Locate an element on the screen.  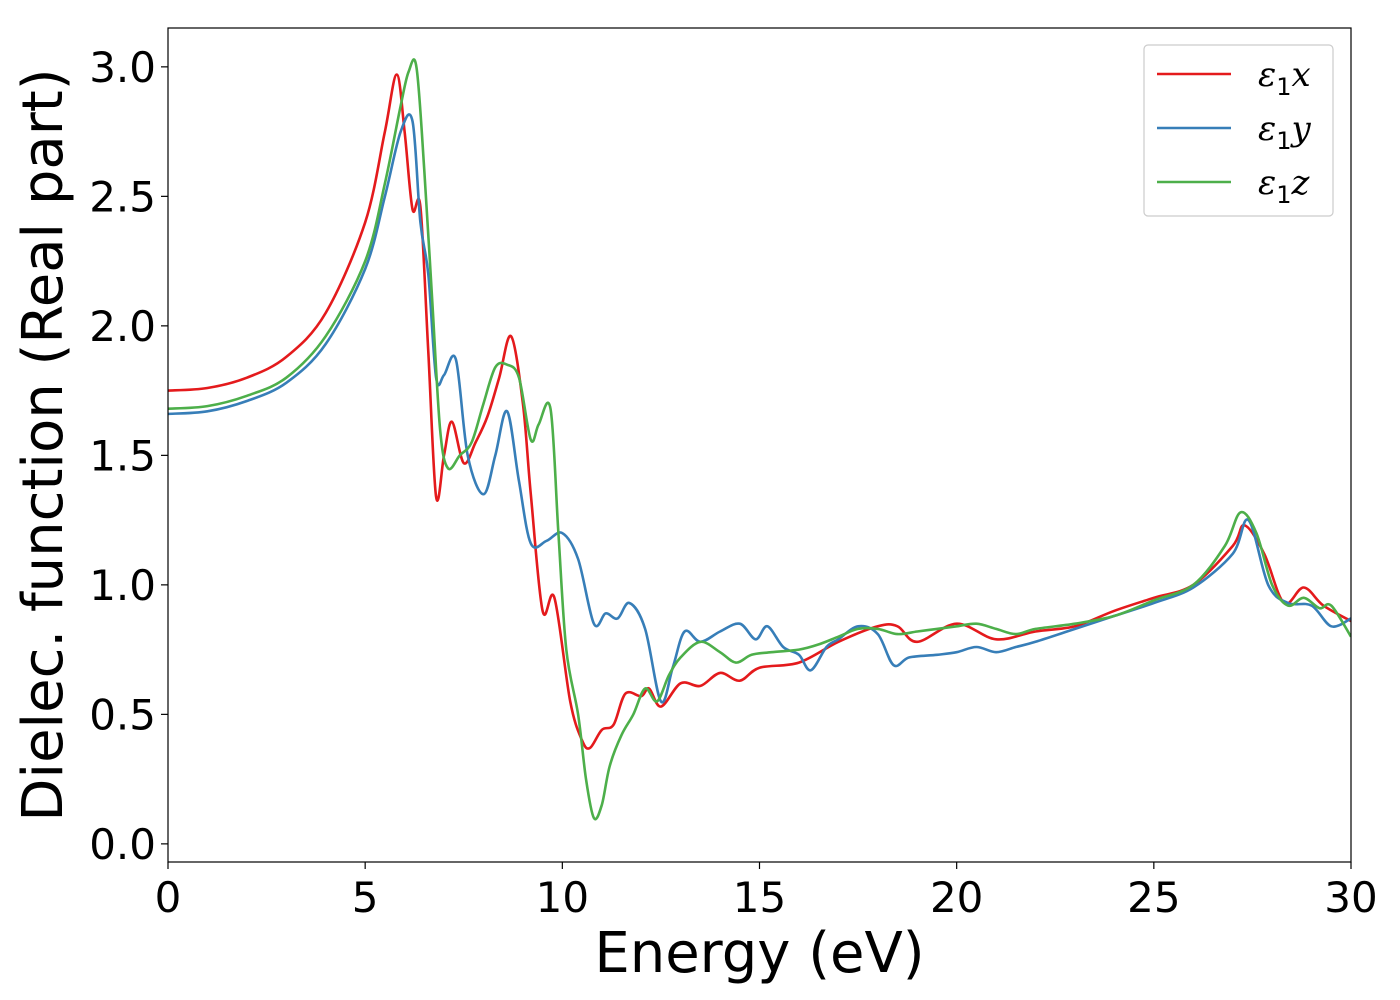
y-axis-label: Dielec. function (Real part) is located at coordinates (43, 444).